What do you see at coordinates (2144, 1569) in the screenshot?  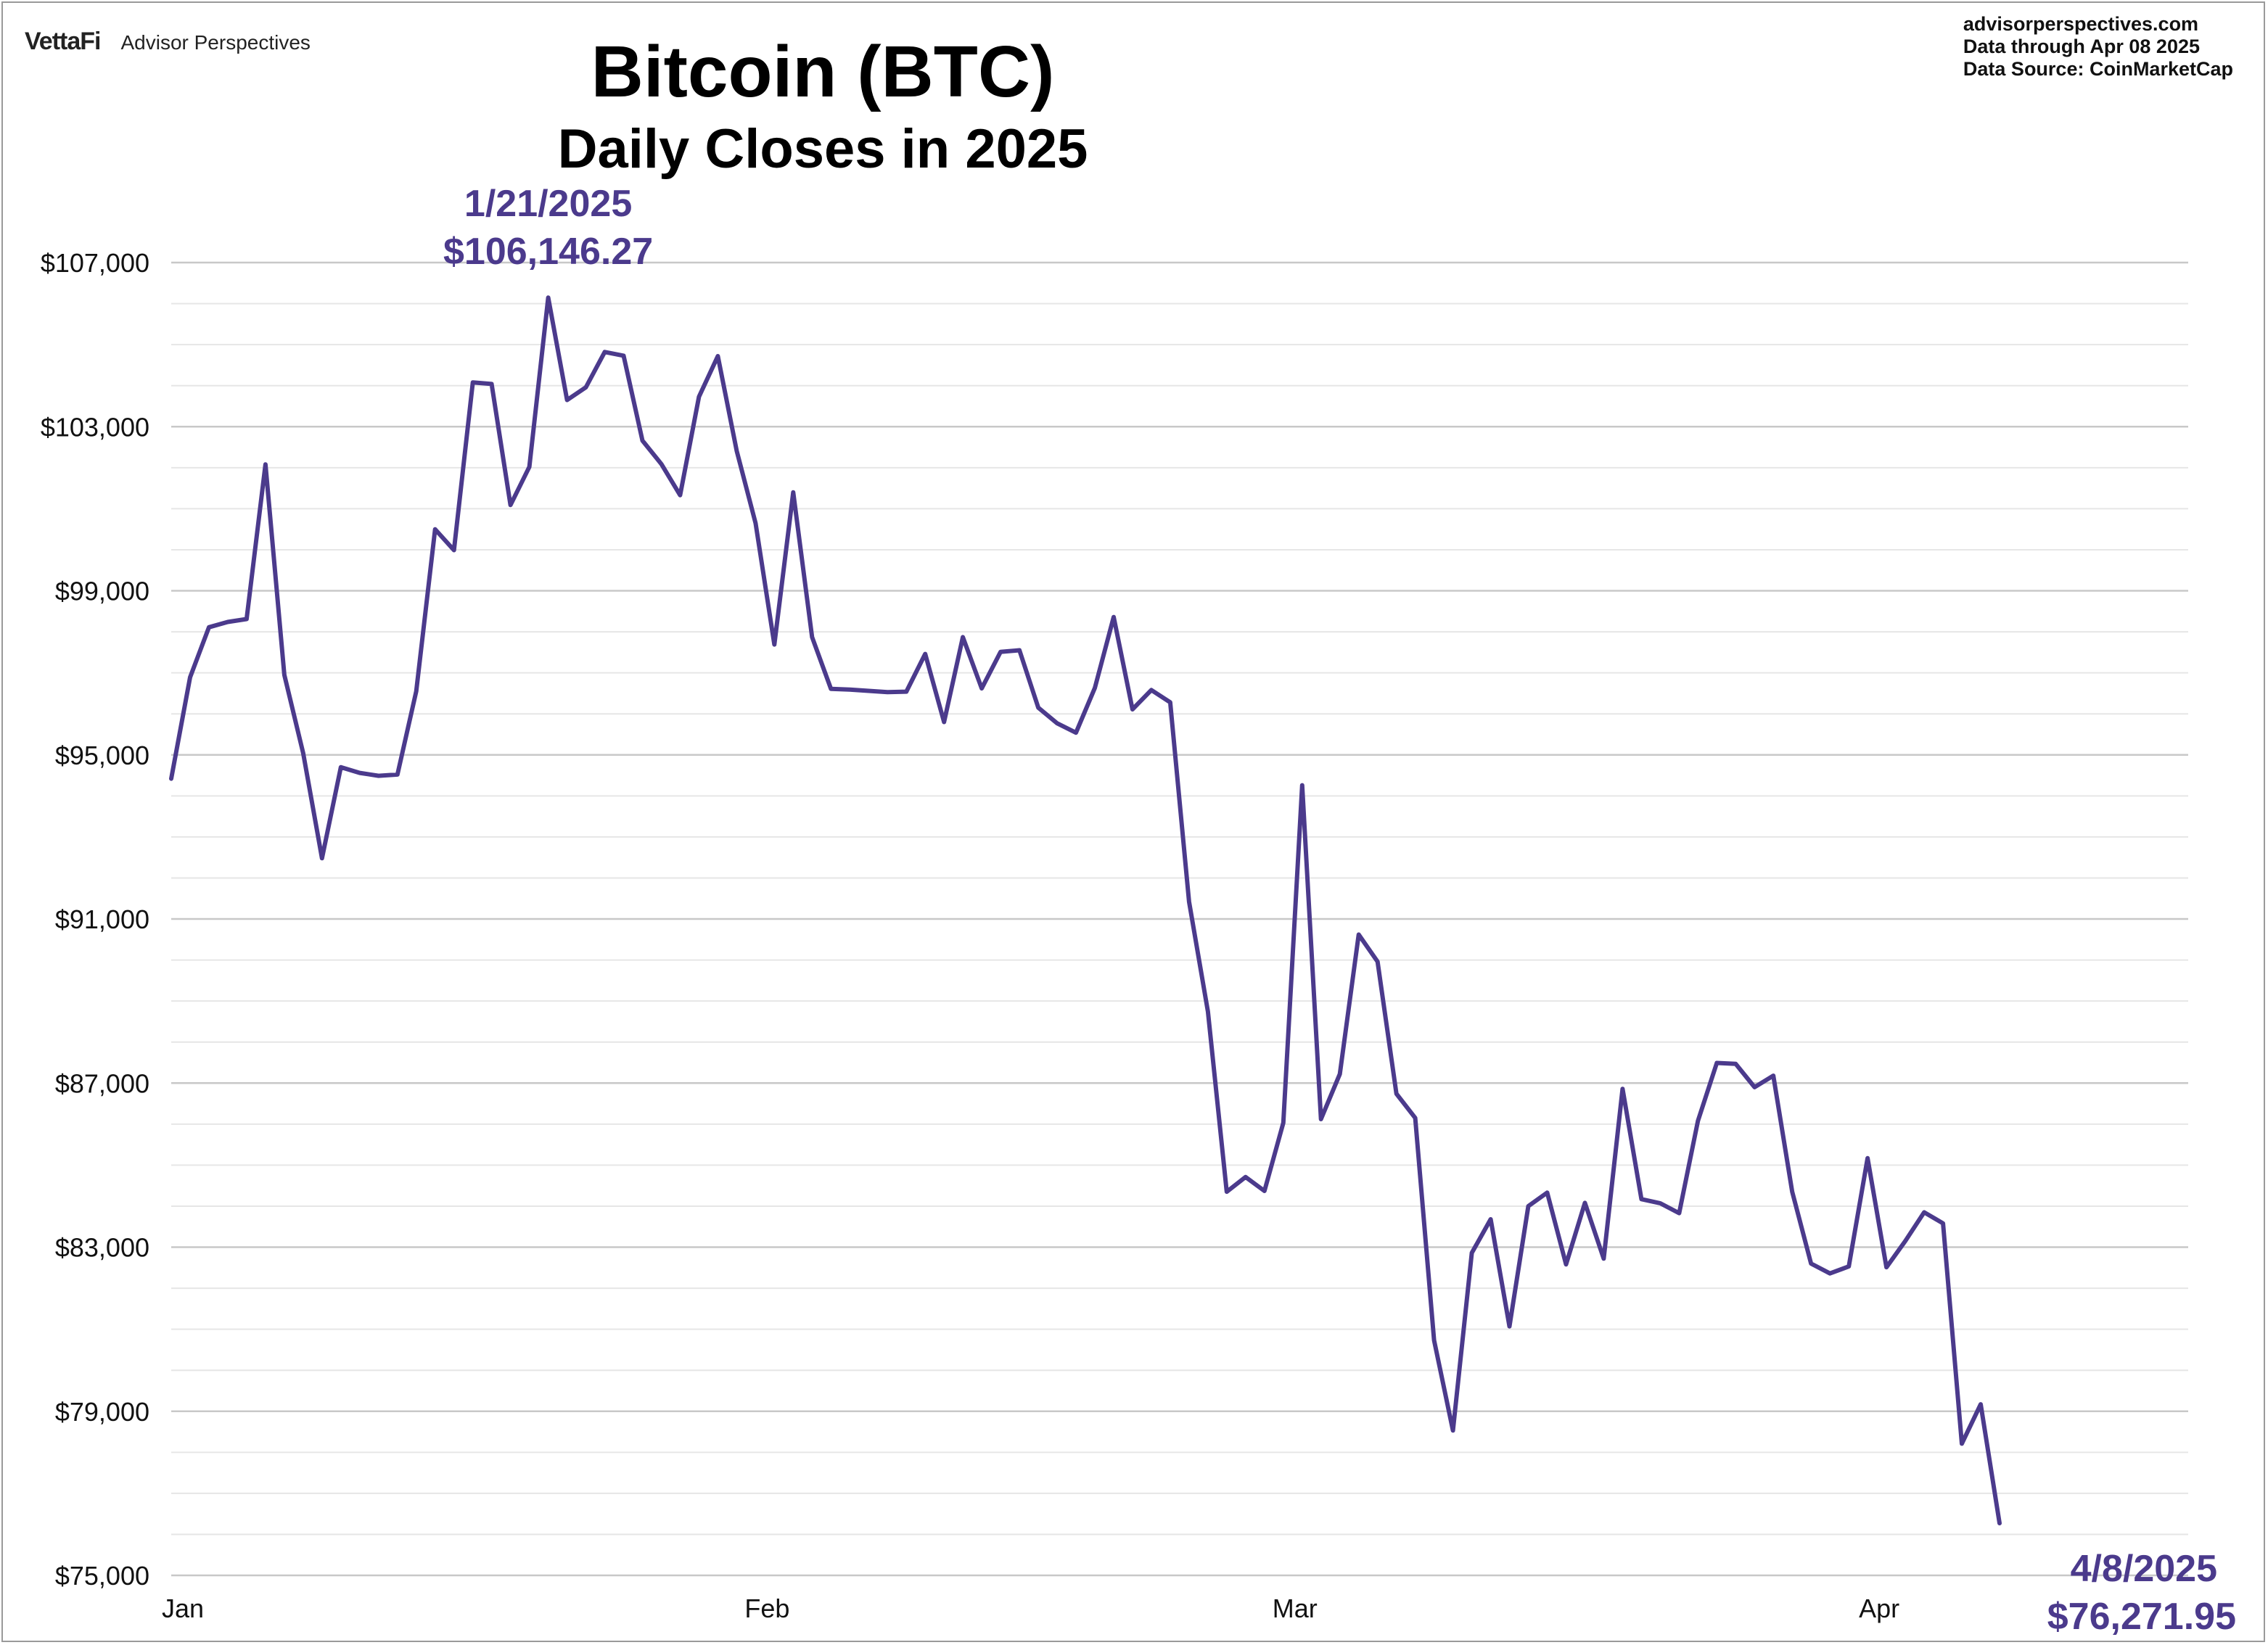 I see `last-annotation-date: 4/8/2025` at bounding box center [2144, 1569].